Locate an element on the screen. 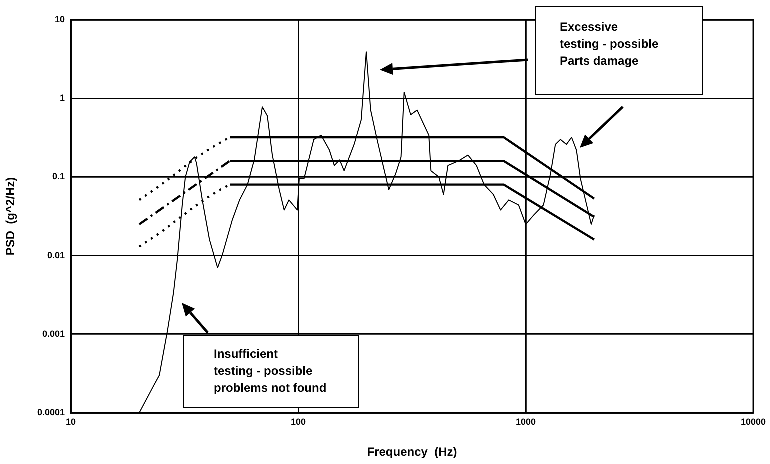 Image resolution: width=770 pixels, height=464 pixels. y-tick-label: 1 is located at coordinates (62, 98).